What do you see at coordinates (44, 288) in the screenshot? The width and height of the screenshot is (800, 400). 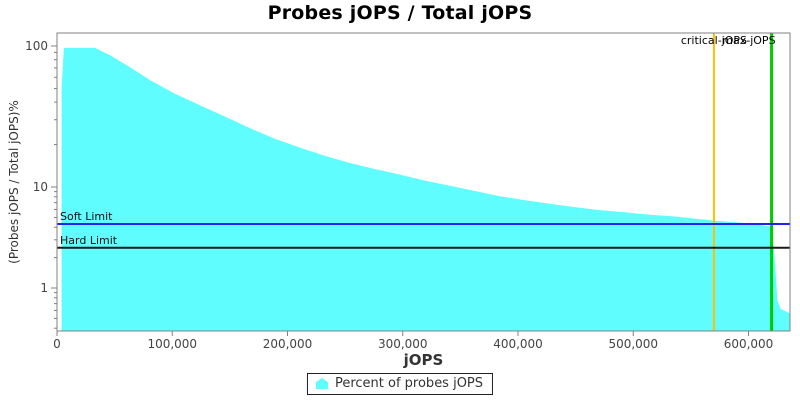 I see `y-tick-label: 1` at bounding box center [44, 288].